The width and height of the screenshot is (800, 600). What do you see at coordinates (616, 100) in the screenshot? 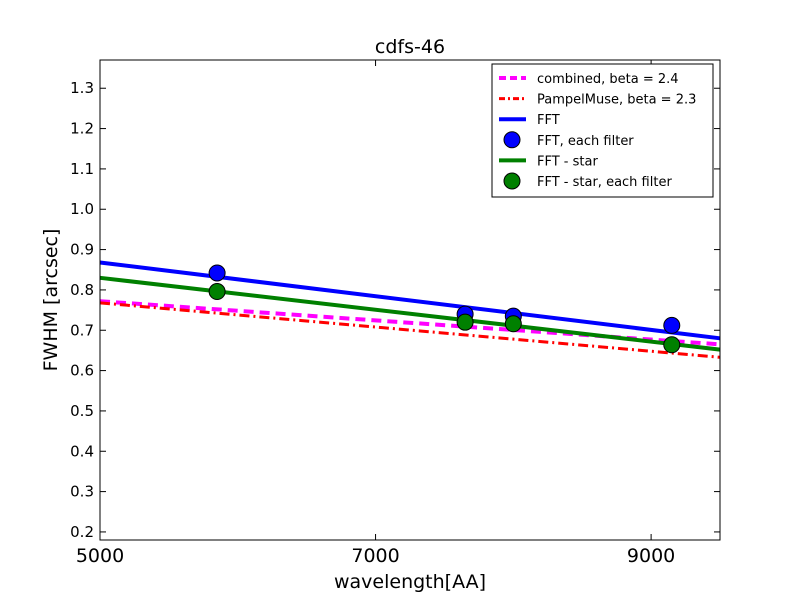
I see `legend-label-1: PampelMuse, beta = 2.3` at bounding box center [616, 100].